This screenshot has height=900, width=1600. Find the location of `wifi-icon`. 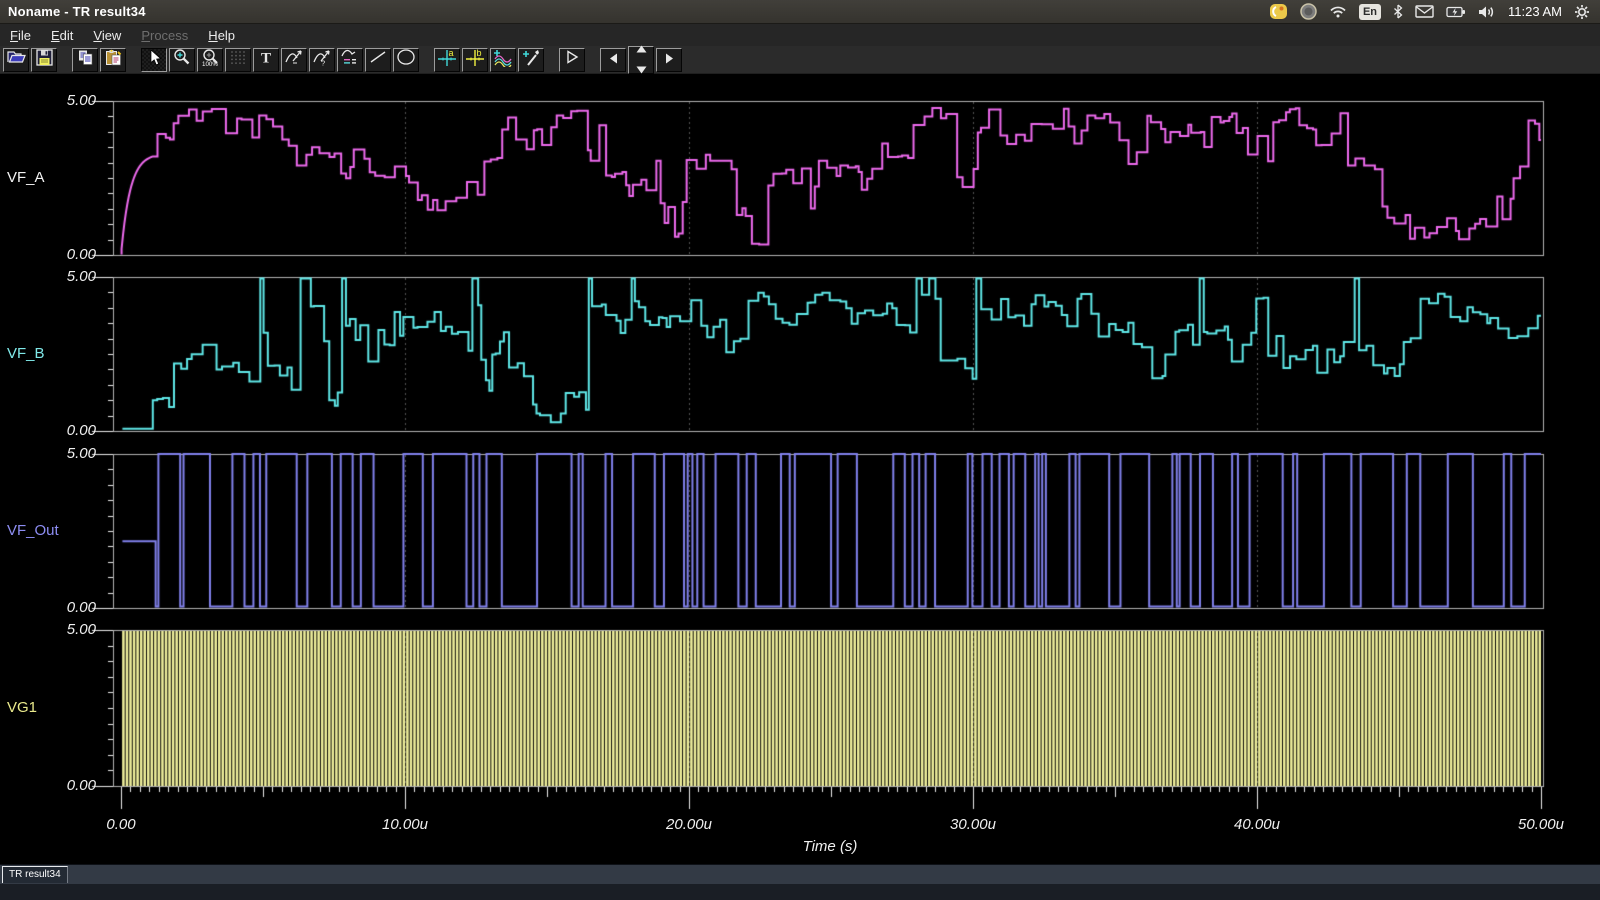

wifi-icon is located at coordinates (1338, 11).